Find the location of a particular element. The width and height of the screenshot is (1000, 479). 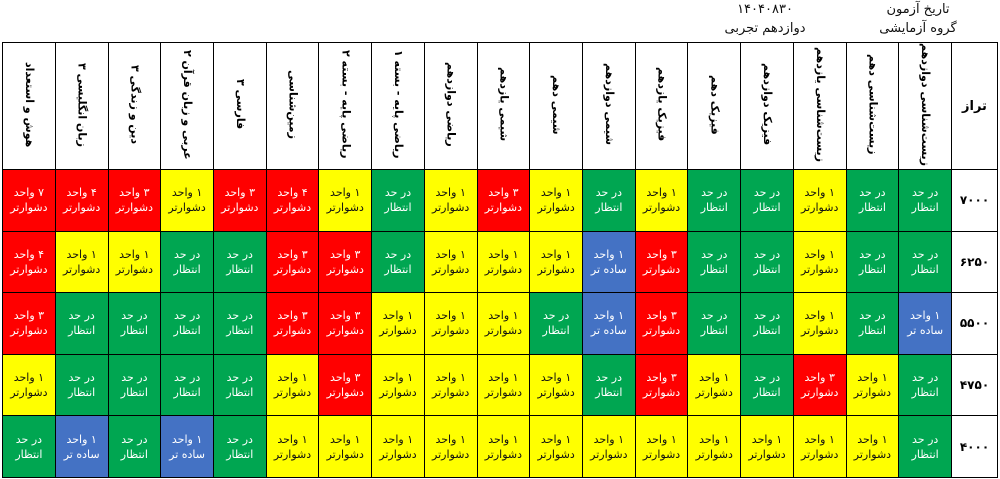

subject-header: زیست‌شناسی دوازدهم is located at coordinates (925, 106).